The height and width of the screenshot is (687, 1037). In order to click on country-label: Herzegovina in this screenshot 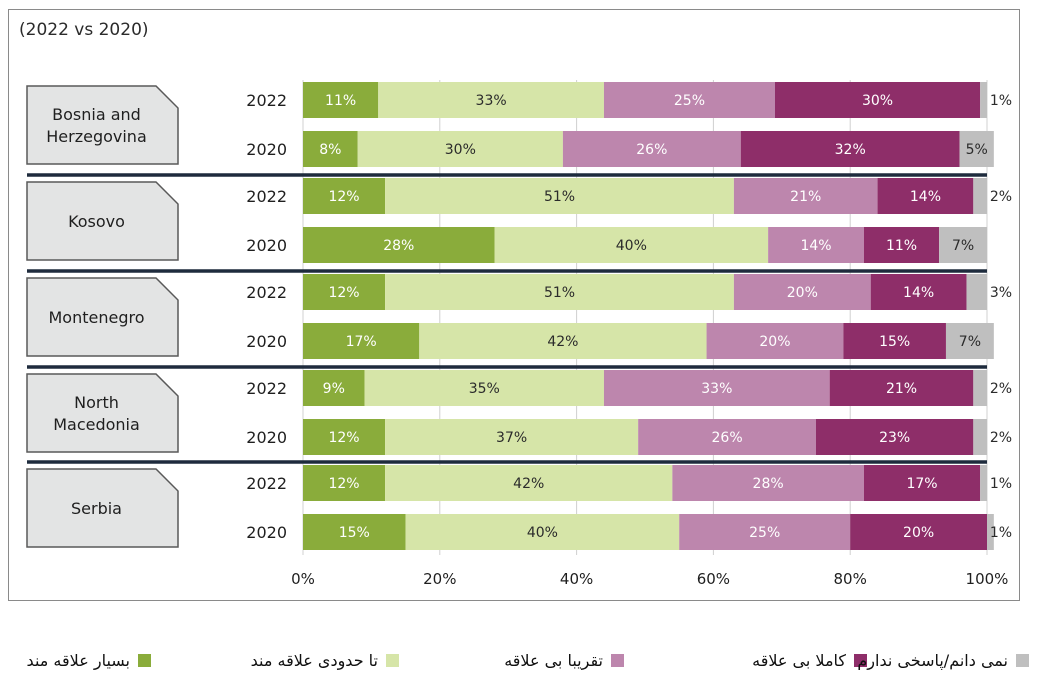, I will do `click(96, 136)`.